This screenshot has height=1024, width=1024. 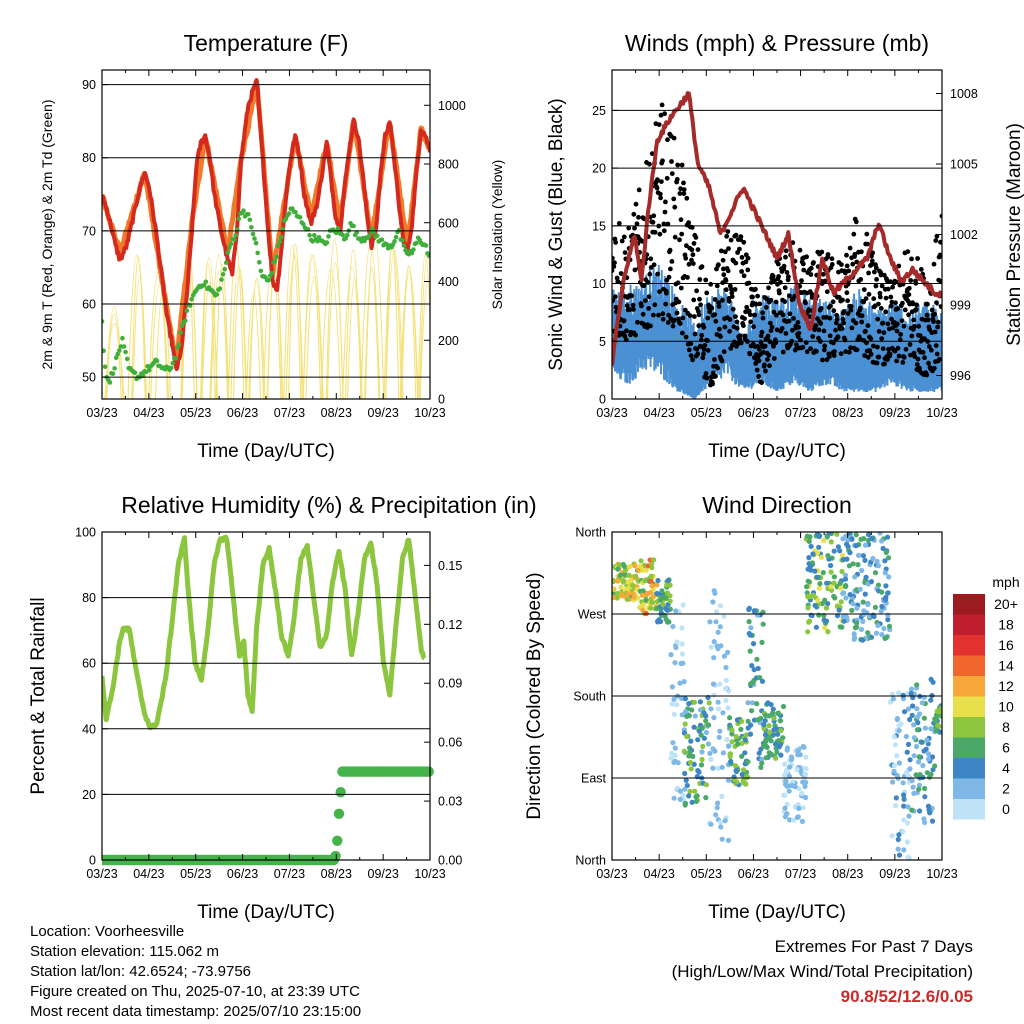 I want to click on colorbar-title: mph, so click(x=1005, y=582).